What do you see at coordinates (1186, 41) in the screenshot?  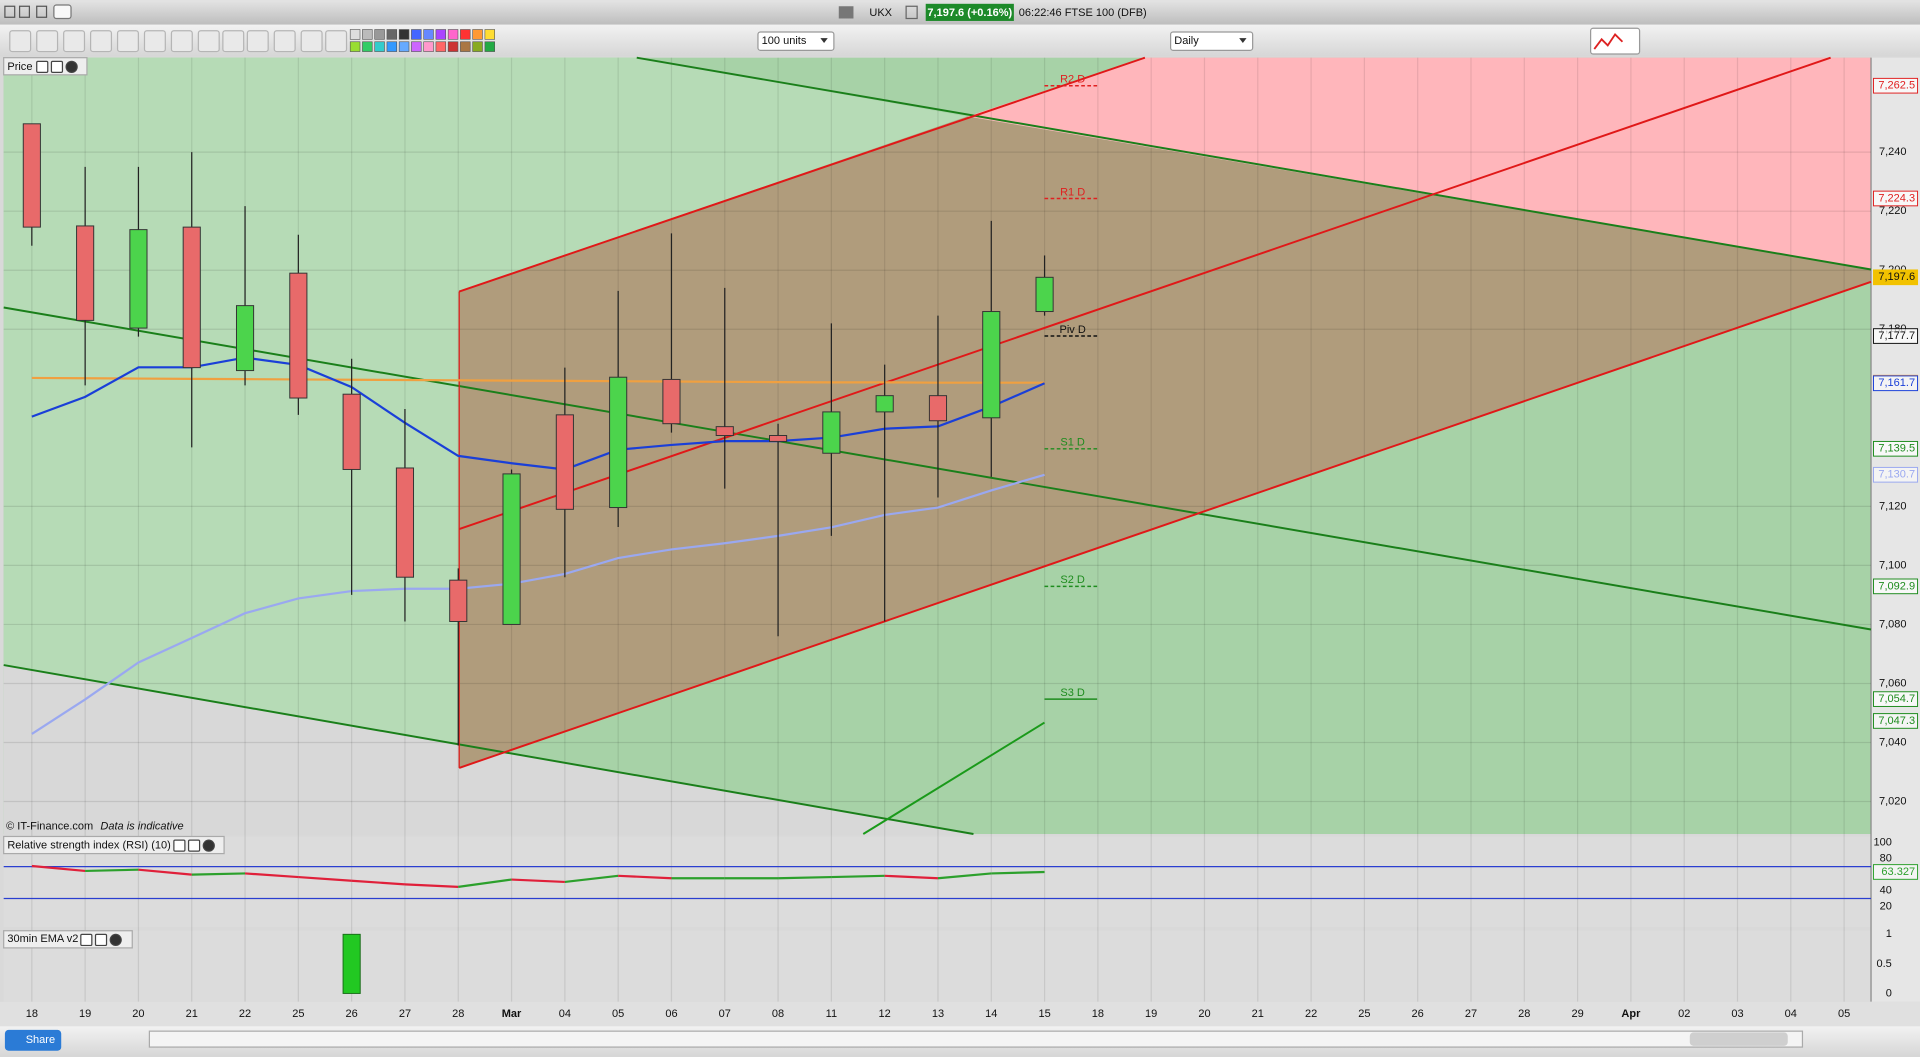 I see `interval-value: Daily` at bounding box center [1186, 41].